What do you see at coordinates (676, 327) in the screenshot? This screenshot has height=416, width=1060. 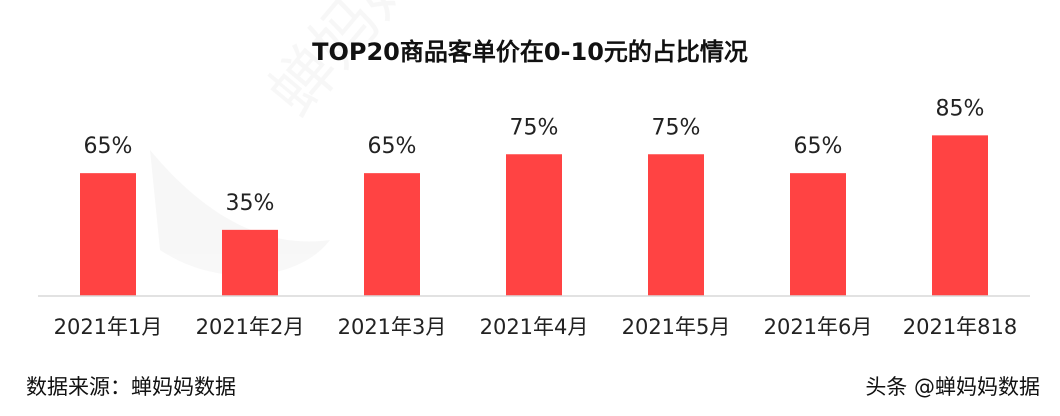 I see `category-label-5: 2021年5月` at bounding box center [676, 327].